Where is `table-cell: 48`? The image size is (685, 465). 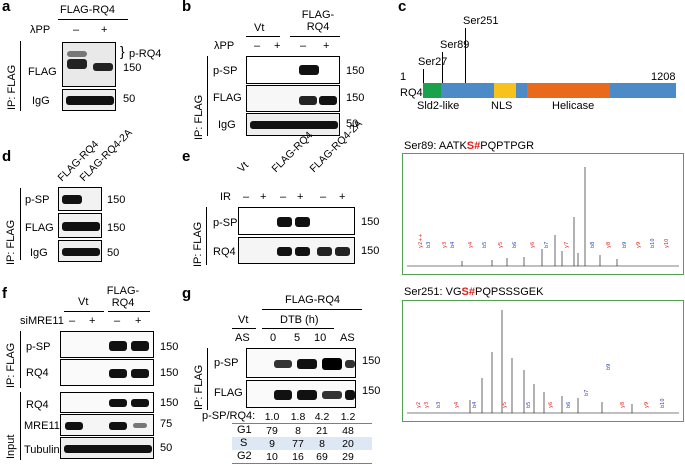 table-cell: 48 is located at coordinates (348, 431).